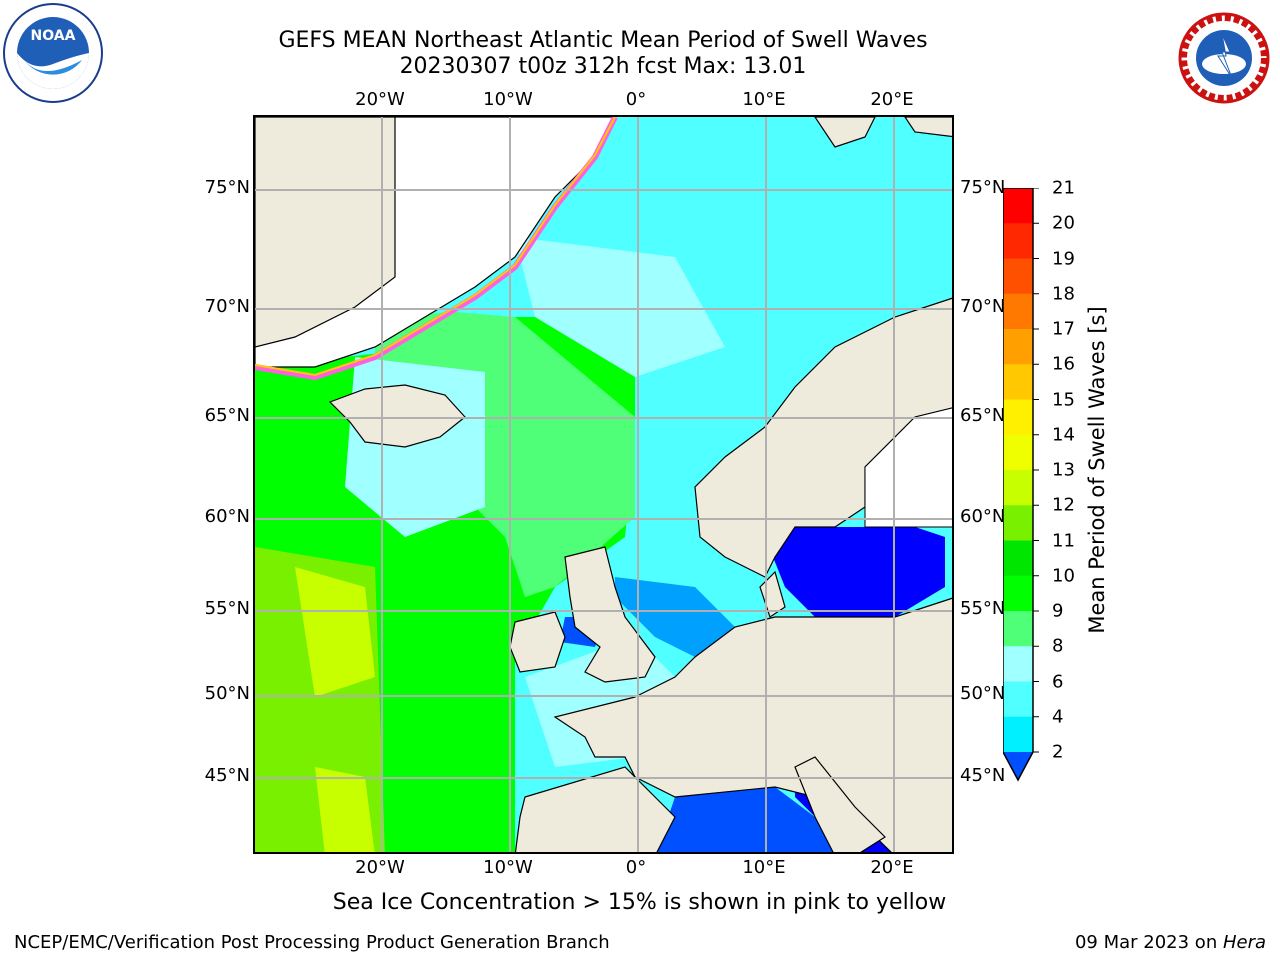 This screenshot has height=960, width=1280. Describe the element at coordinates (636, 99) in the screenshot. I see `lon-label-top: 0°` at that location.